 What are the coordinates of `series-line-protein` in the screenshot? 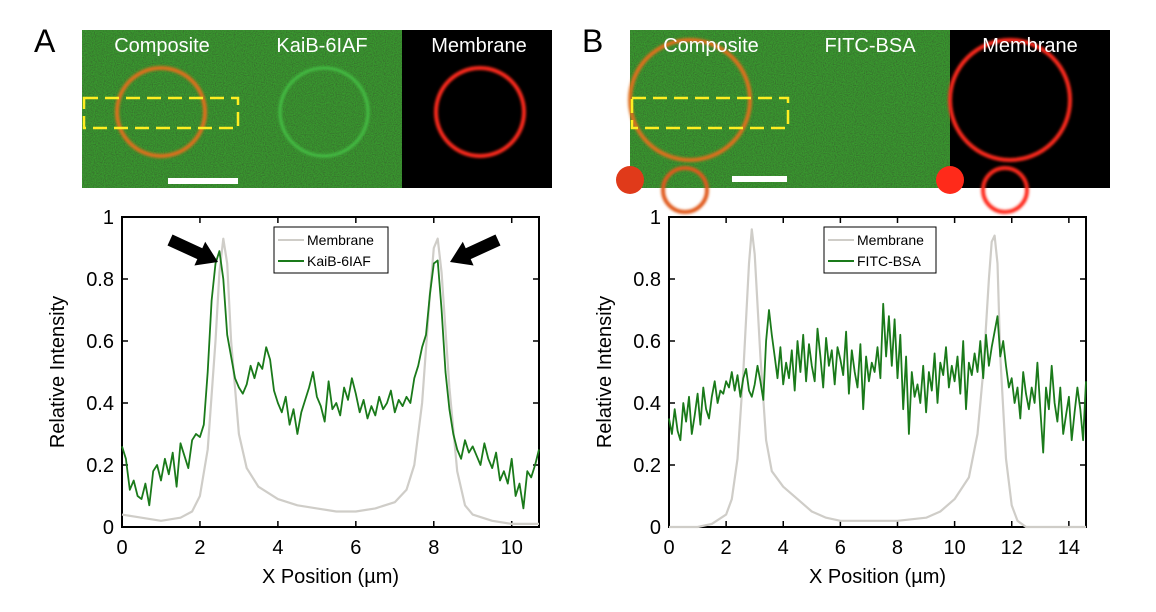 It's located at (877, 378).